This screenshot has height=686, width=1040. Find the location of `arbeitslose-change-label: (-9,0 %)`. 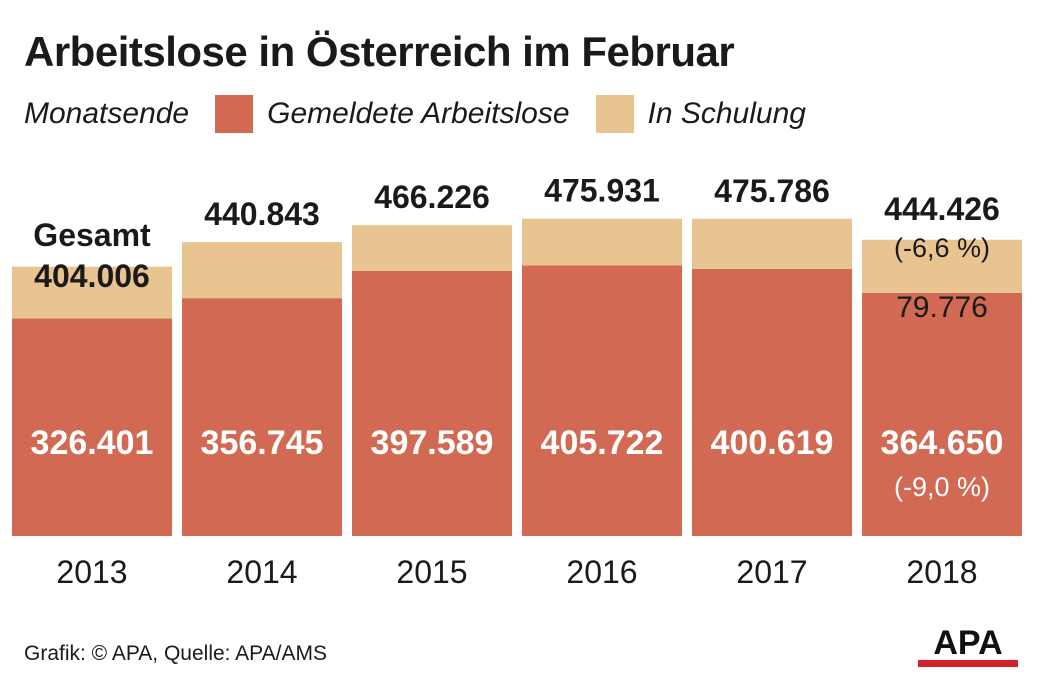

arbeitslose-change-label: (-9,0 %) is located at coordinates (942, 487).